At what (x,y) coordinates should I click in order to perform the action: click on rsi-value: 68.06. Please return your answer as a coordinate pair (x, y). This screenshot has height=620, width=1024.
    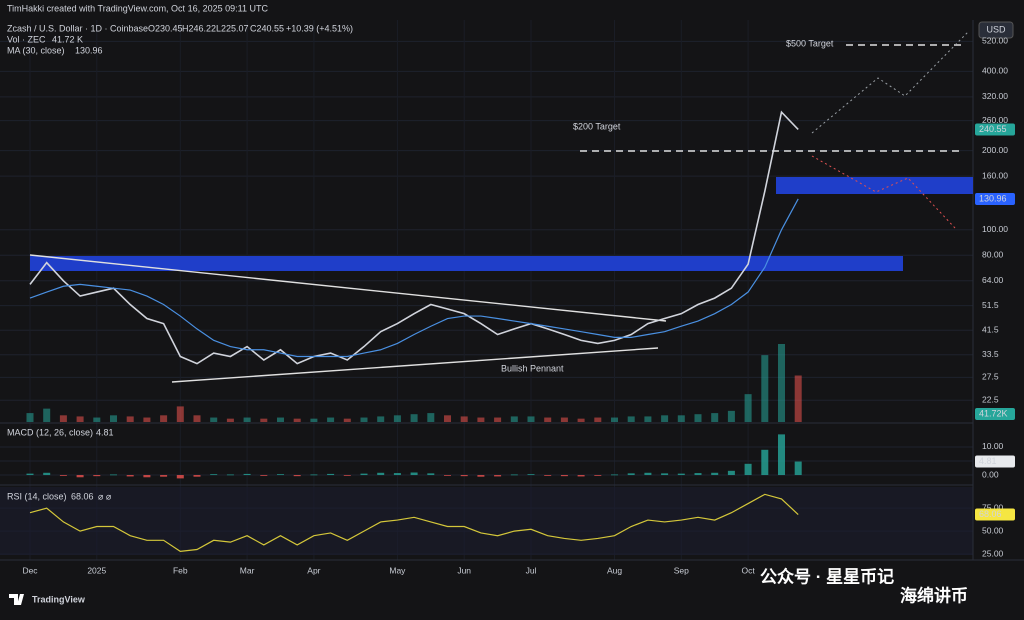
    Looking at the image, I should click on (82, 496).